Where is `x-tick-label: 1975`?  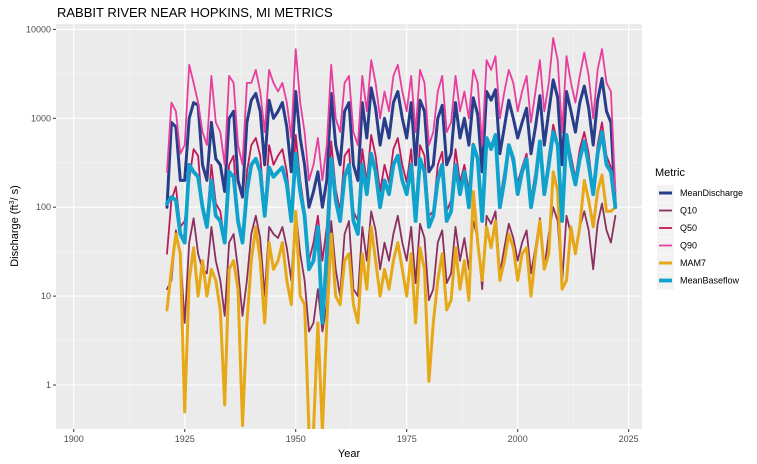
x-tick-label: 1975 is located at coordinates (407, 439).